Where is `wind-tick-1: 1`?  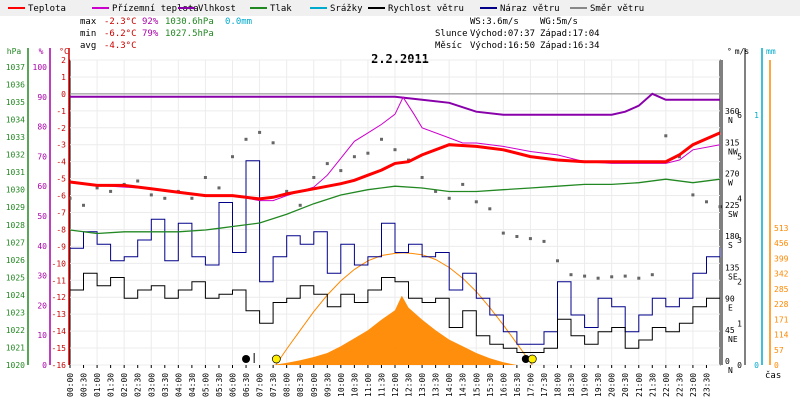 wind-tick-1: 1 is located at coordinates (739, 323).